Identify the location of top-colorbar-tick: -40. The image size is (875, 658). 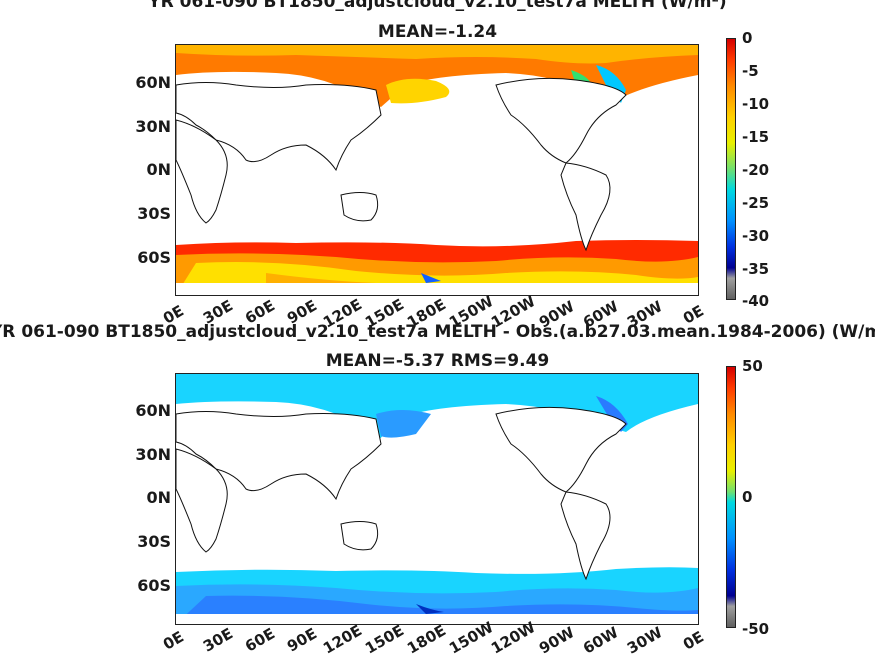
(756, 301).